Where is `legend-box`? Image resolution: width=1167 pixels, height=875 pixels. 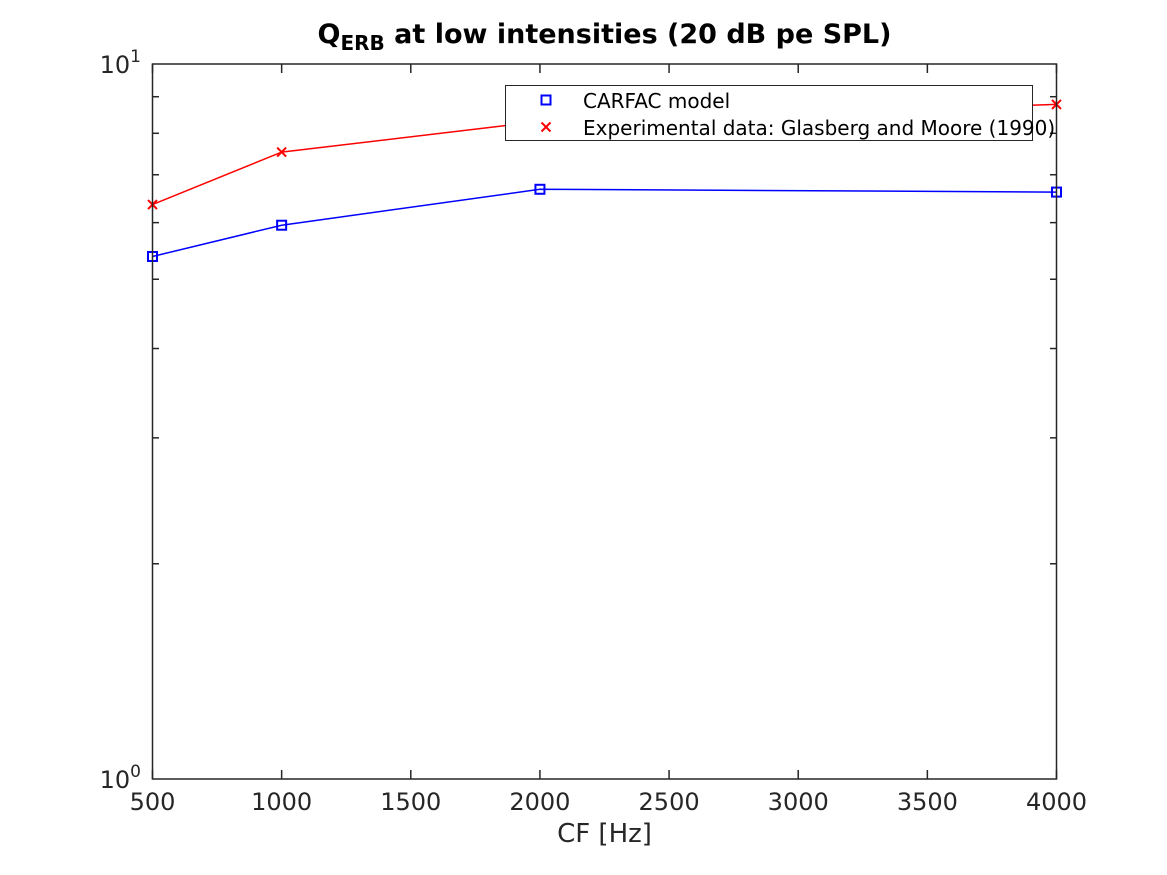
legend-box is located at coordinates (769, 113).